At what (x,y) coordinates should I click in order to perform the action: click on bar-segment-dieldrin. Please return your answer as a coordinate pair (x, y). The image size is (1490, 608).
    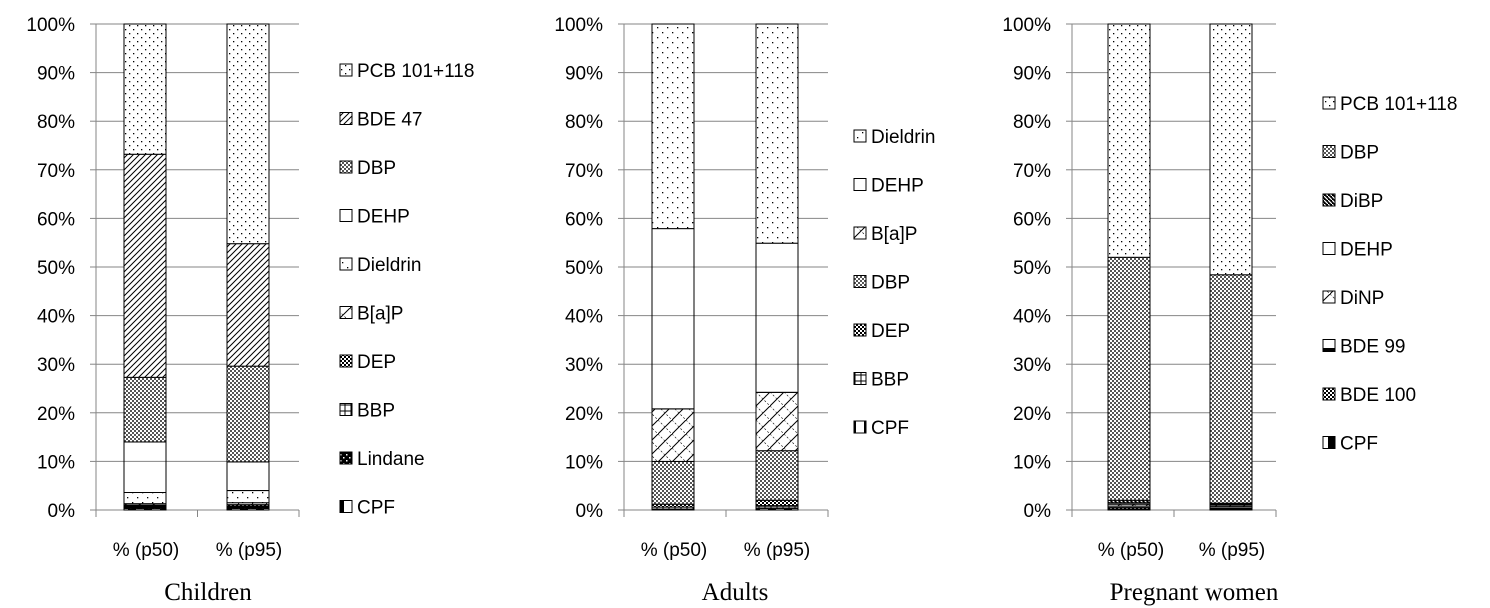
    Looking at the image, I should click on (673, 126).